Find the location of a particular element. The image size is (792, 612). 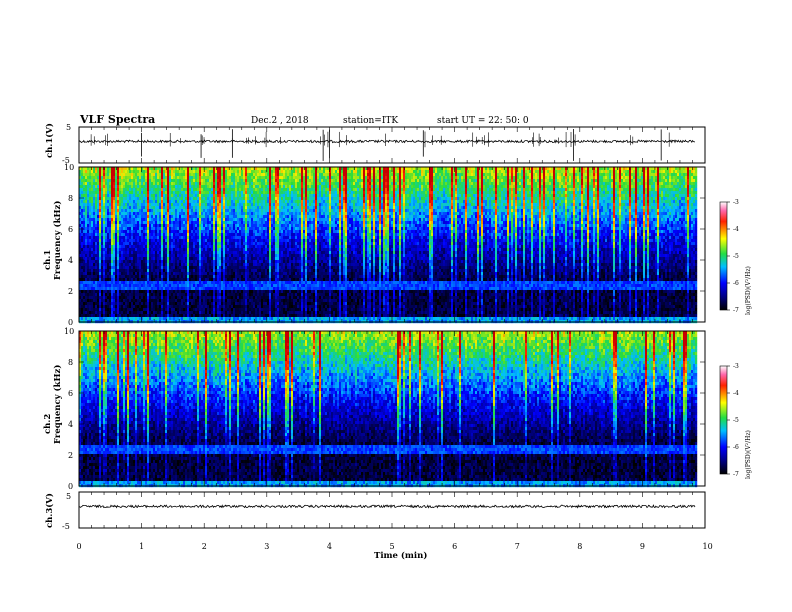

header-date: Dec.2 , 2018 is located at coordinates (280, 121).